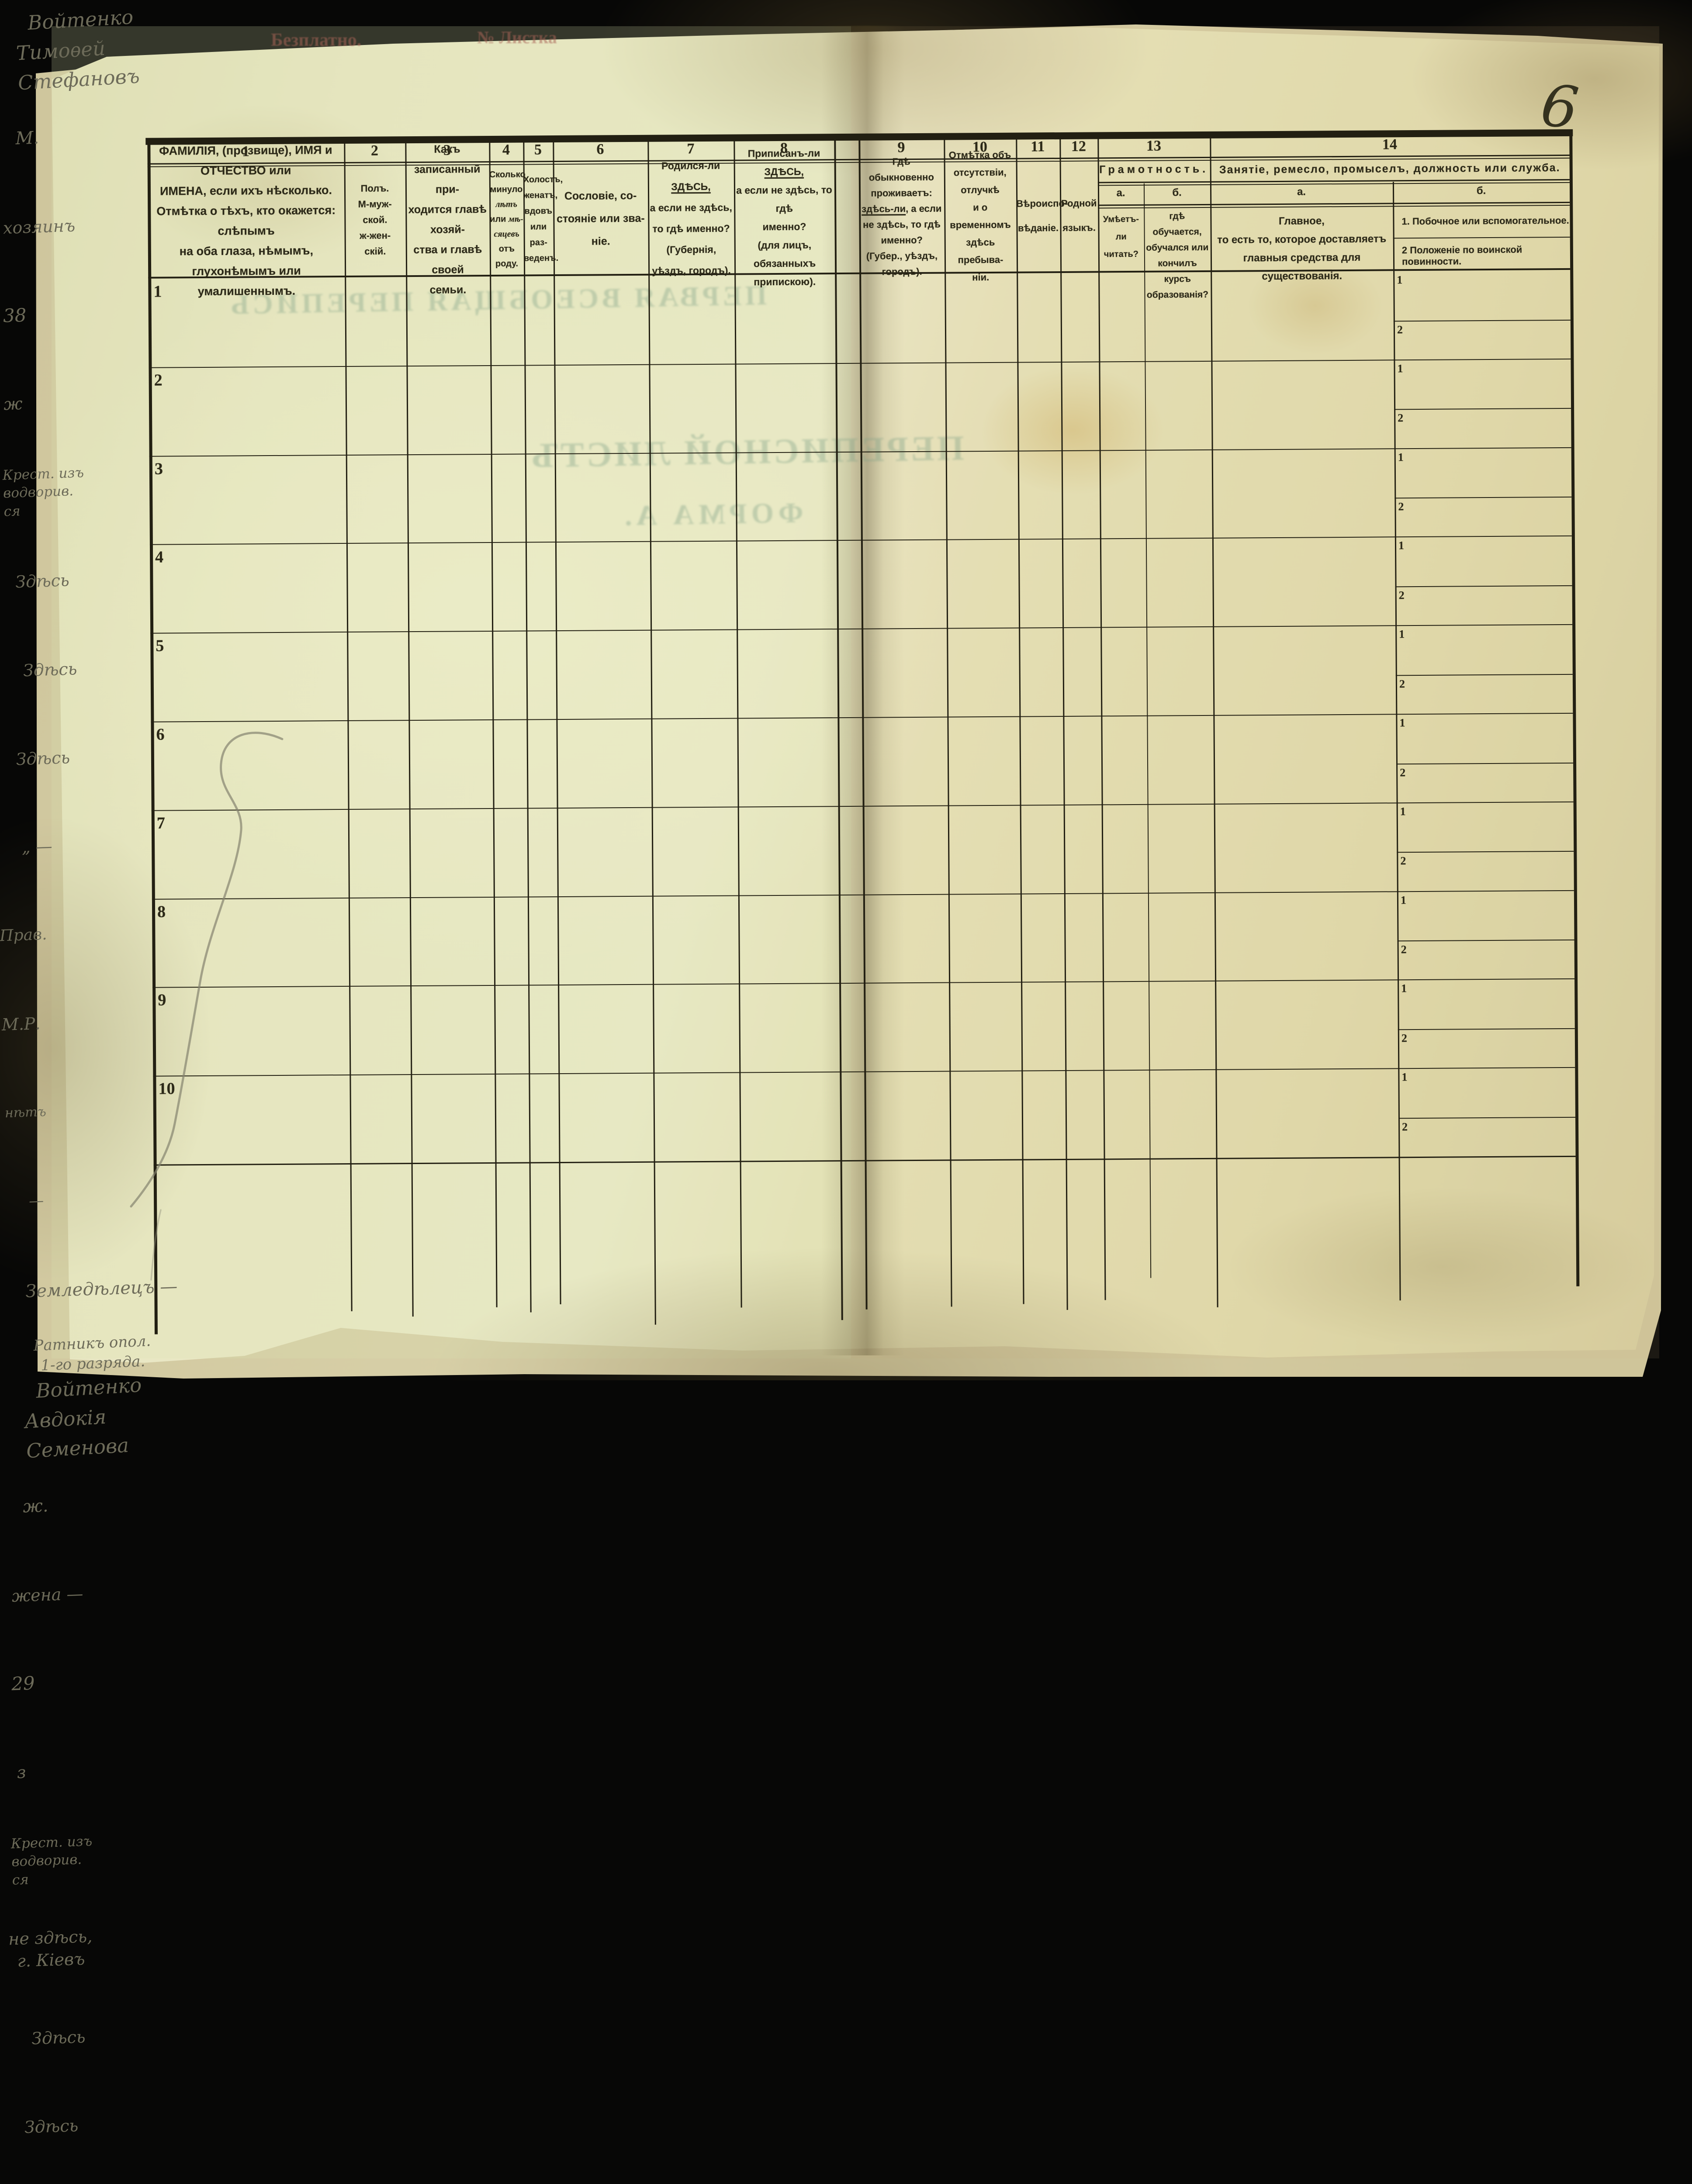 Image resolution: width=1692 pixels, height=2184 pixels. Describe the element at coordinates (23, 1683) in the screenshot. I see `cell-c4: 29` at that location.